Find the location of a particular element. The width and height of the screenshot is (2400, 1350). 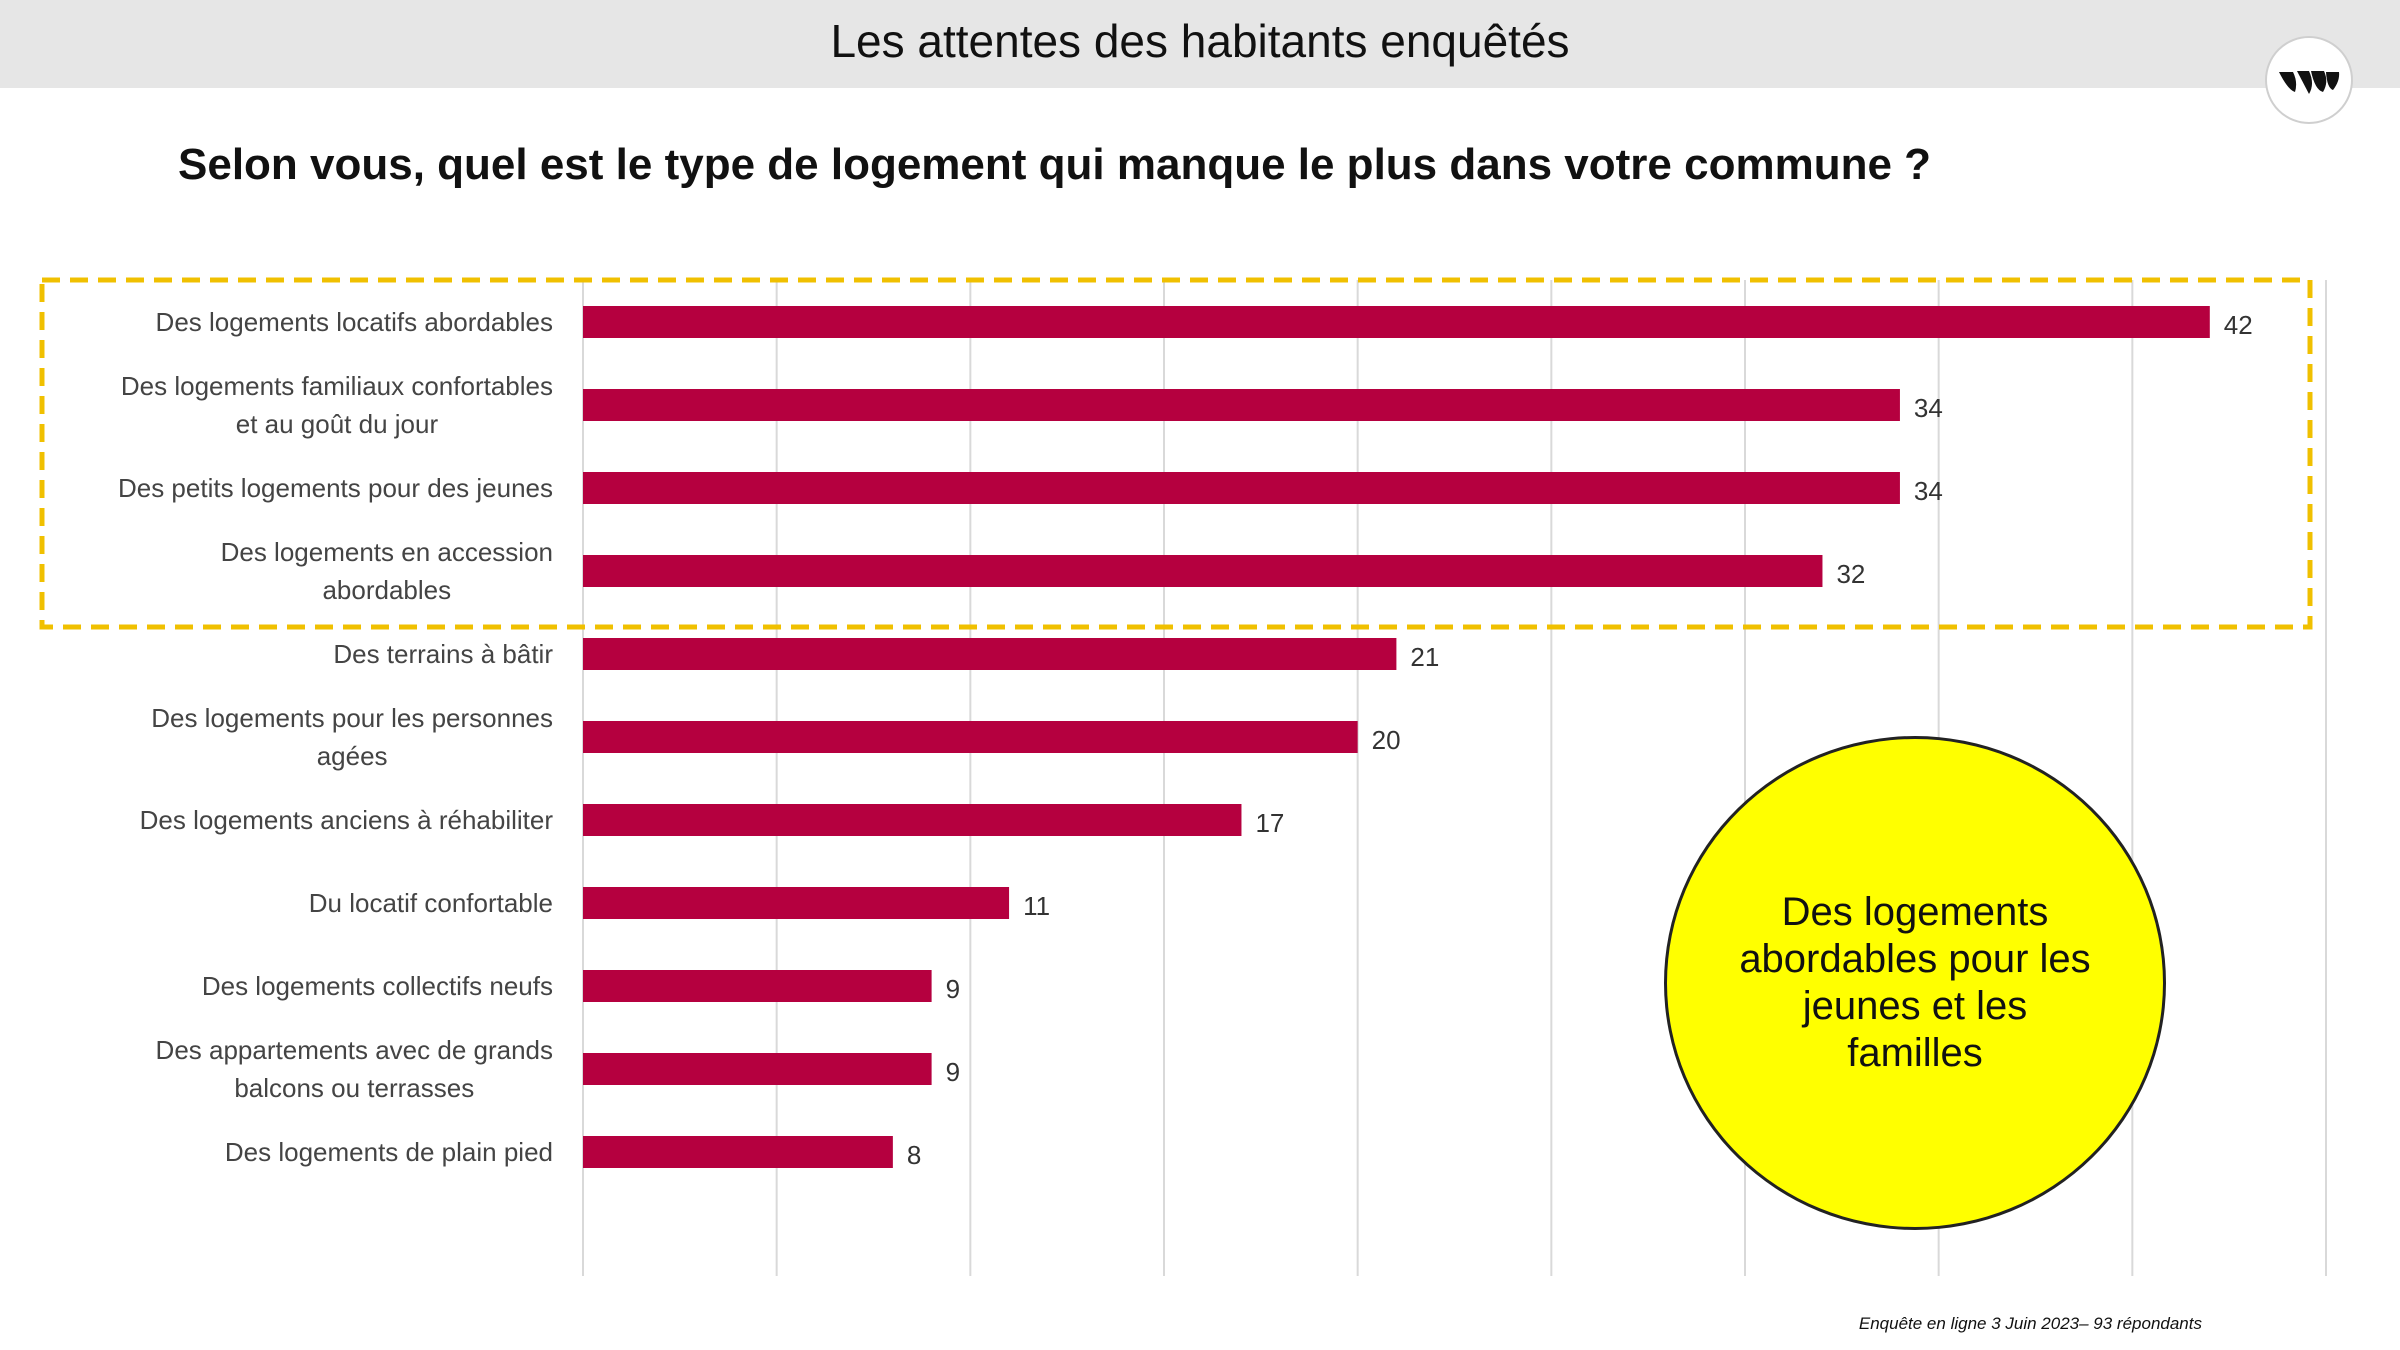

category-label: Des petits logements pour des jeunes is located at coordinates (335, 488).